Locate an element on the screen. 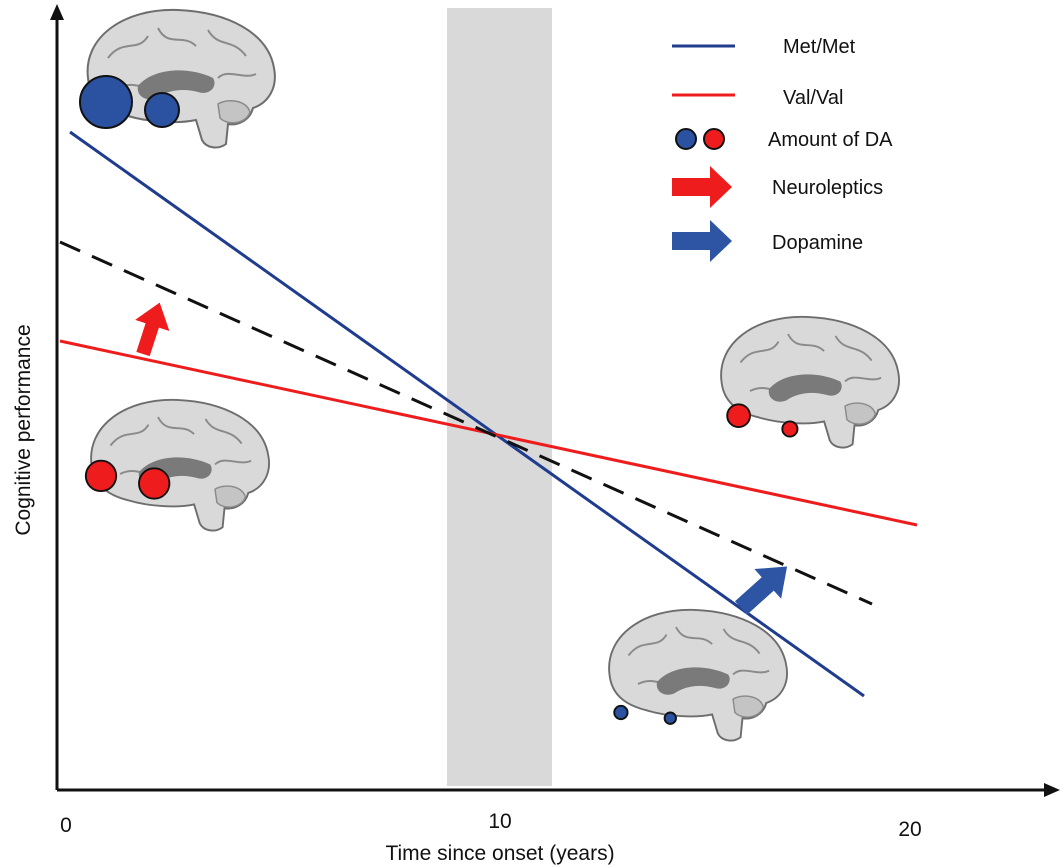 The height and width of the screenshot is (867, 1063). brain-val-val-late is located at coordinates (810, 382).